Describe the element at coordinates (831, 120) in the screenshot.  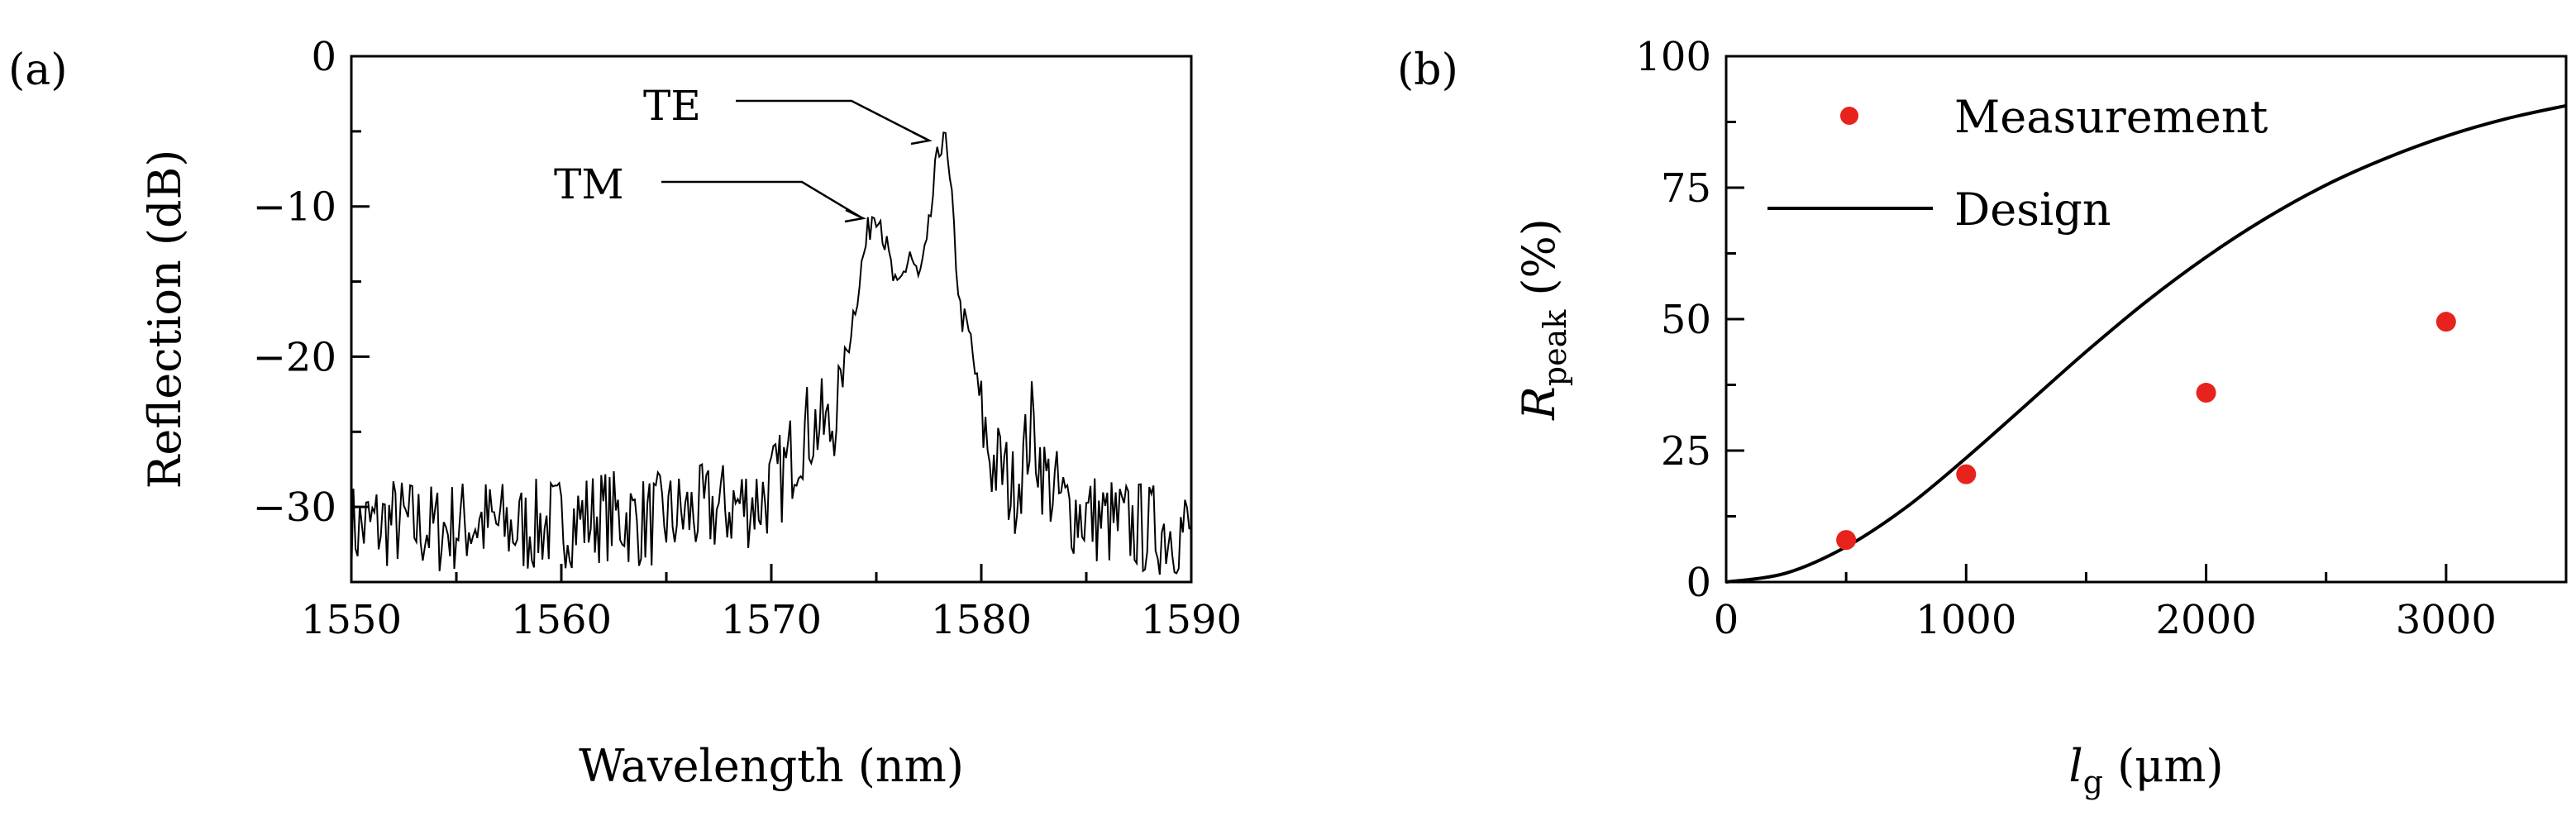
I see `te-arrow` at that location.